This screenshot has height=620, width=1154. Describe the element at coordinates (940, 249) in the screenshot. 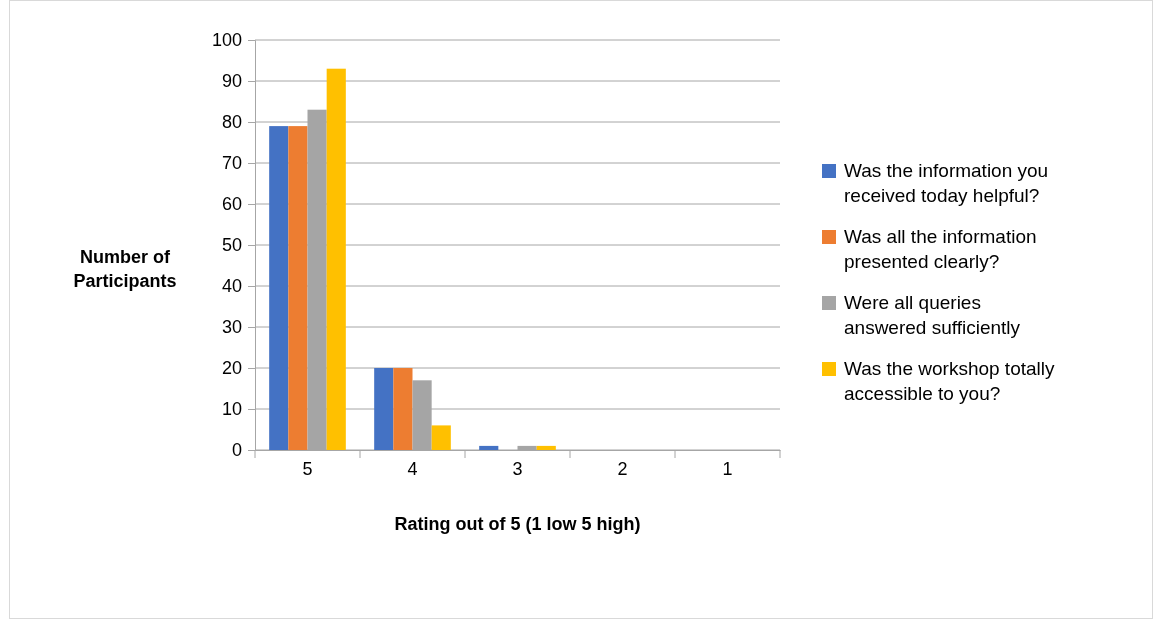

I see `legend-label: Was all the information presented clearly?` at that location.